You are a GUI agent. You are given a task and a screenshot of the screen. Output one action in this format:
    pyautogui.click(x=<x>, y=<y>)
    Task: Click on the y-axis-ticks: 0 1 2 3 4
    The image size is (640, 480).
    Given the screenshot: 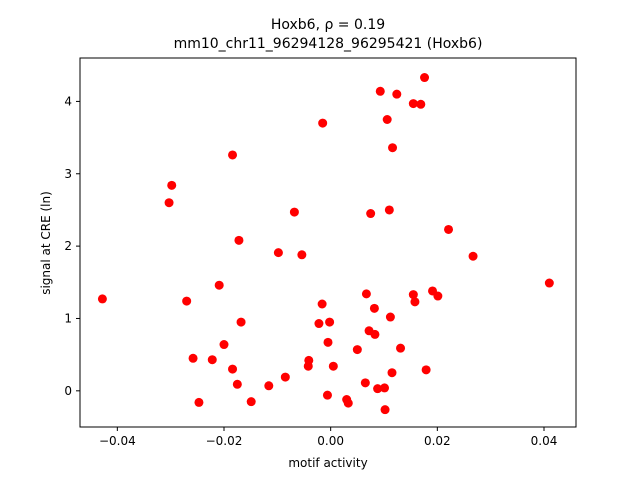 What is the action you would take?
    pyautogui.click(x=72, y=246)
    